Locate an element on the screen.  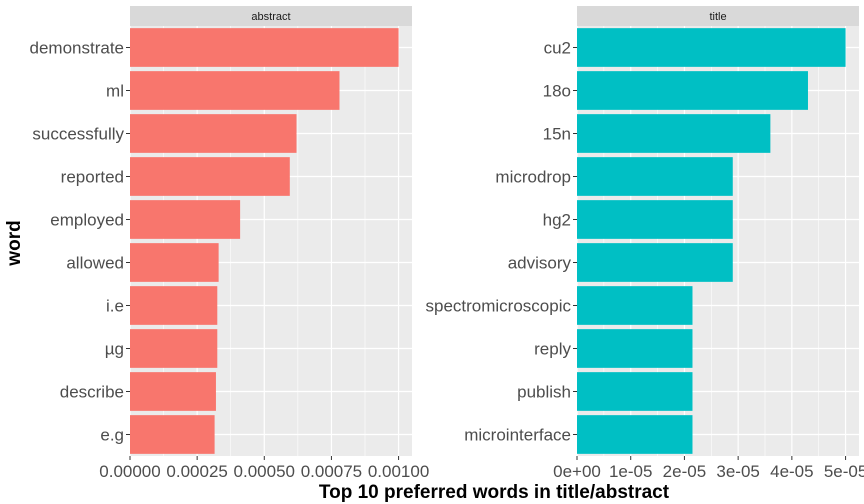
y-tick-label: i.e is located at coordinates (115, 306).